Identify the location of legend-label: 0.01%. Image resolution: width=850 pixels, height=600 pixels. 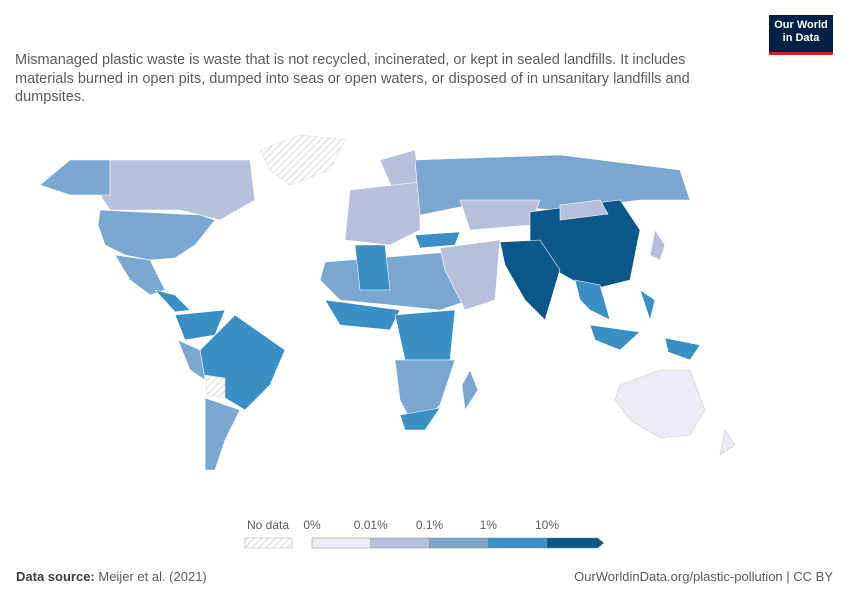
(371, 525).